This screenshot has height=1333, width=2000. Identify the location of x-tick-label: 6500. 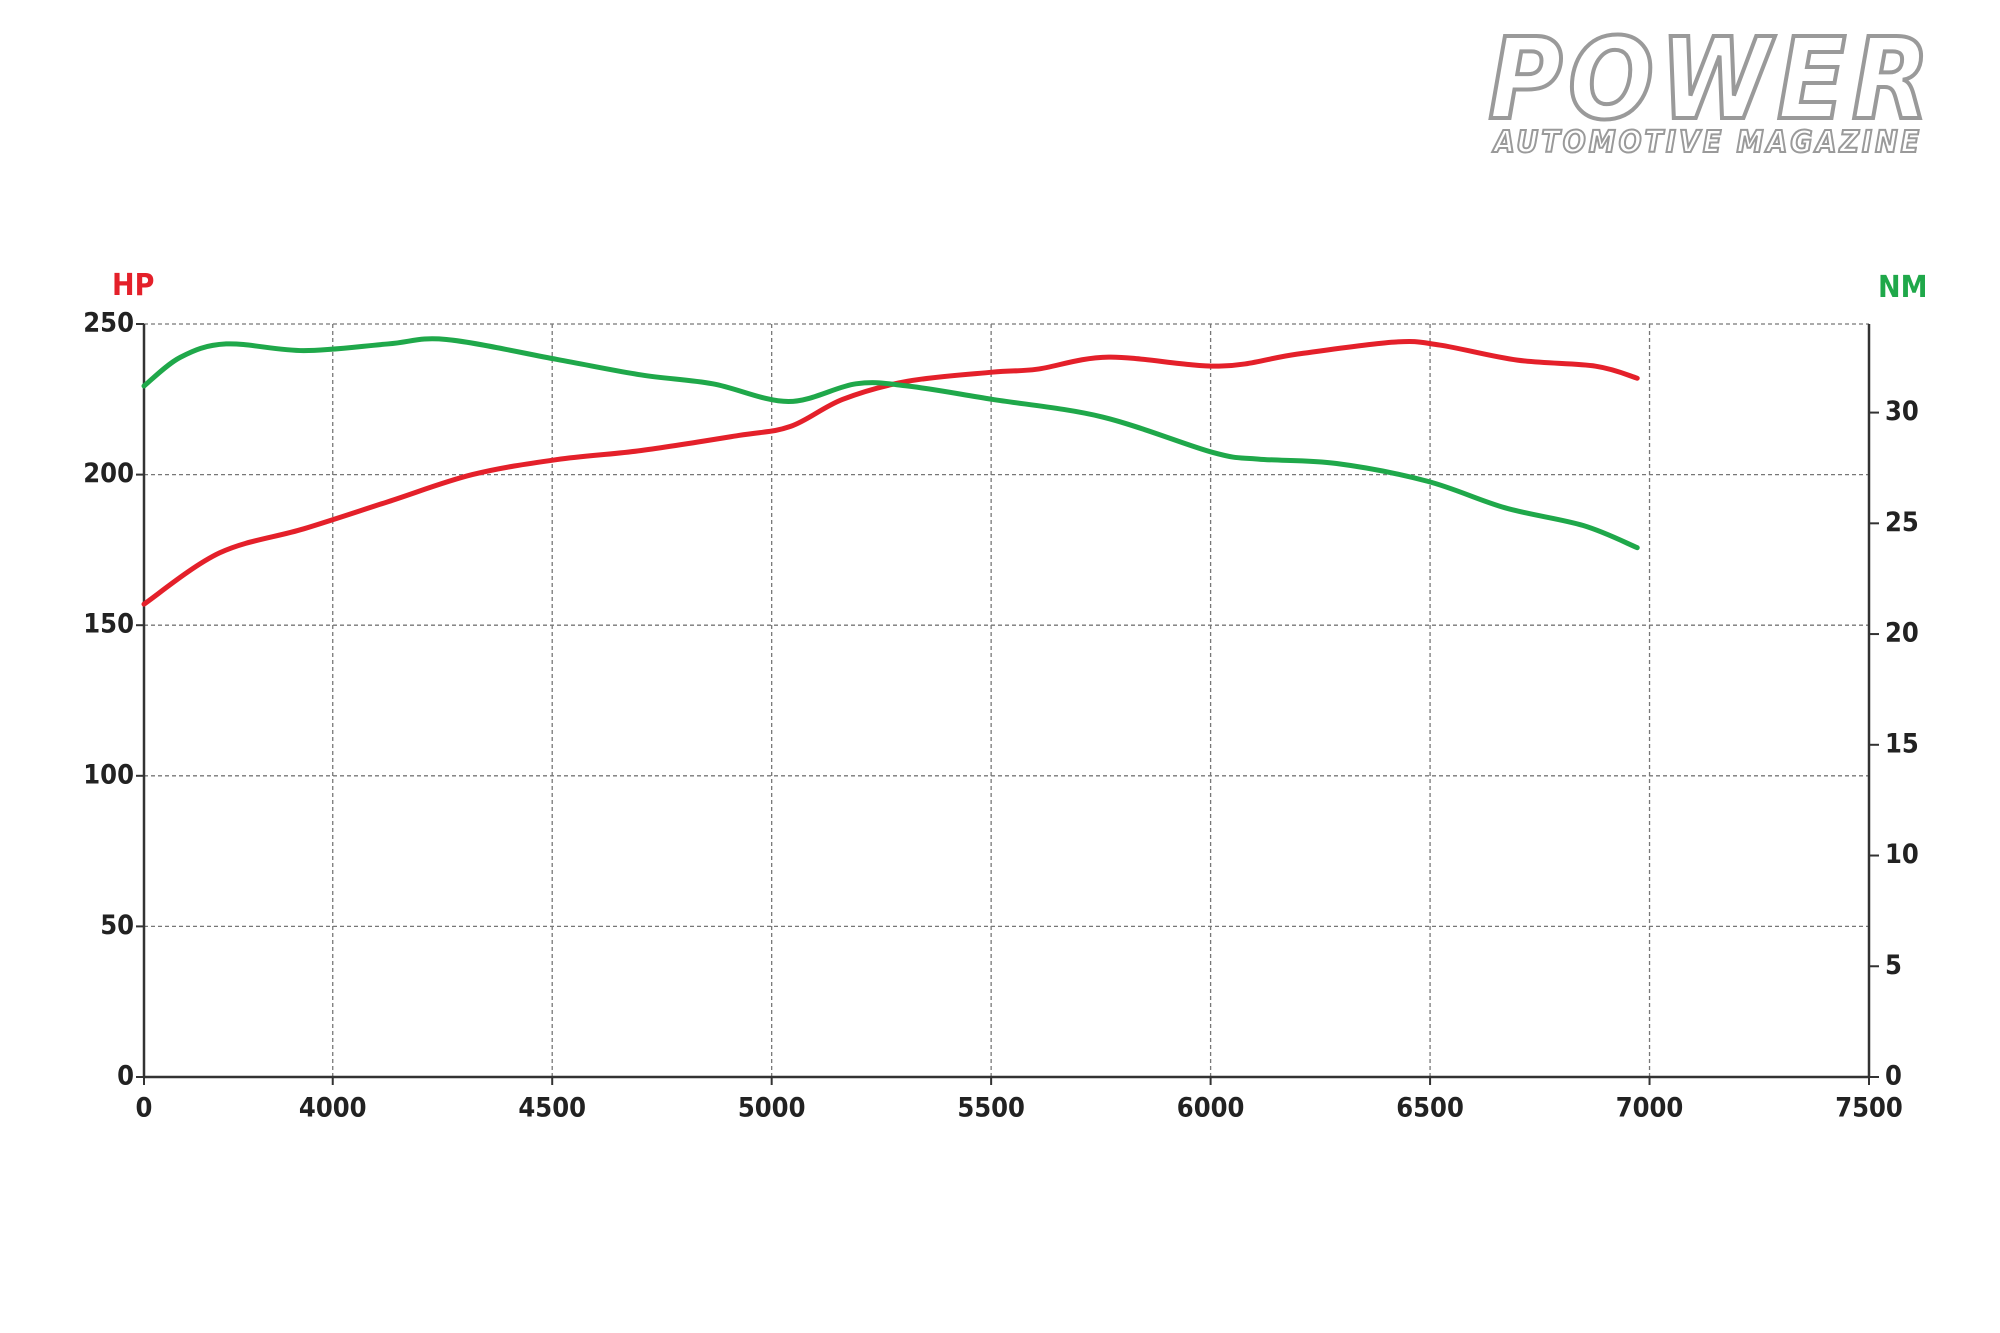
(1430, 1108).